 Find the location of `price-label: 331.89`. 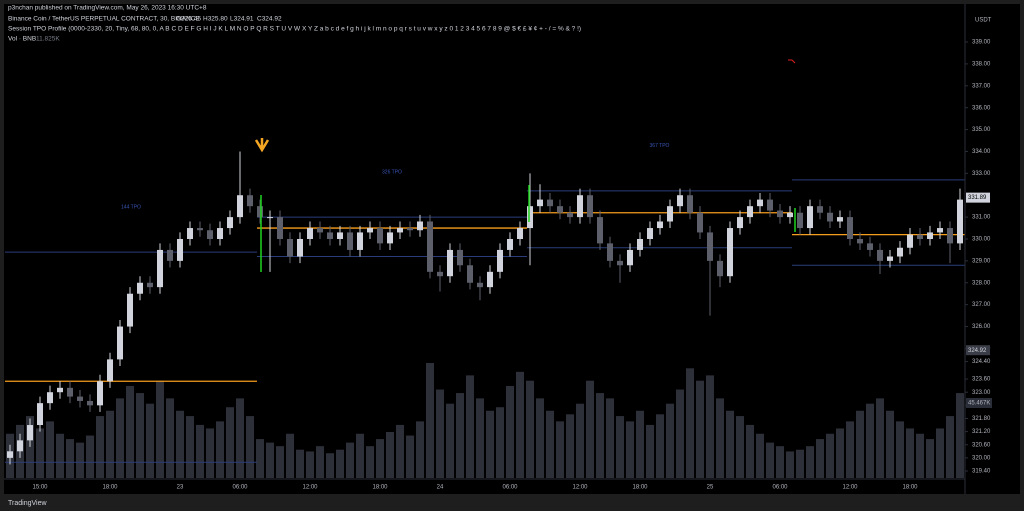

price-label: 331.89 is located at coordinates (977, 198).